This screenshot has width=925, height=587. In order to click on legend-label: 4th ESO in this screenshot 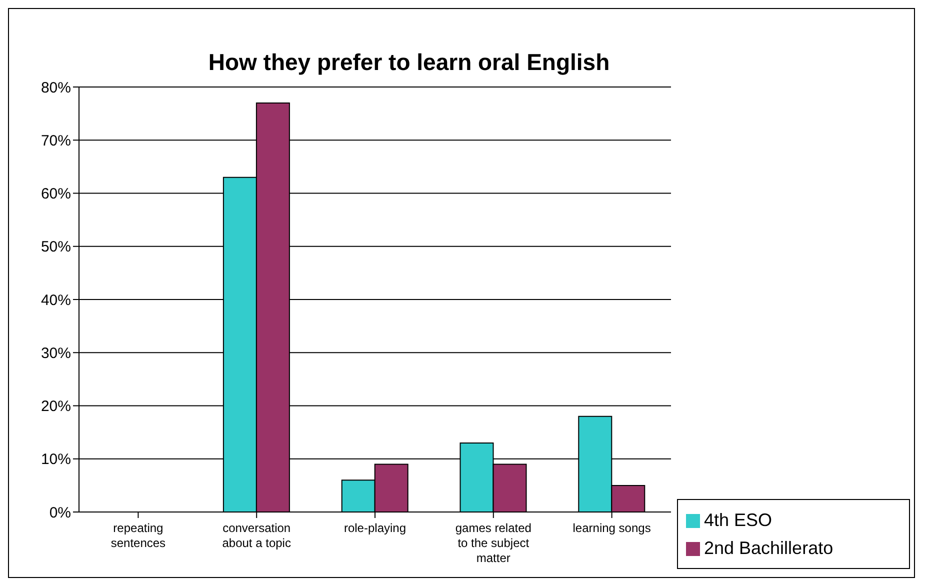, I will do `click(738, 520)`.